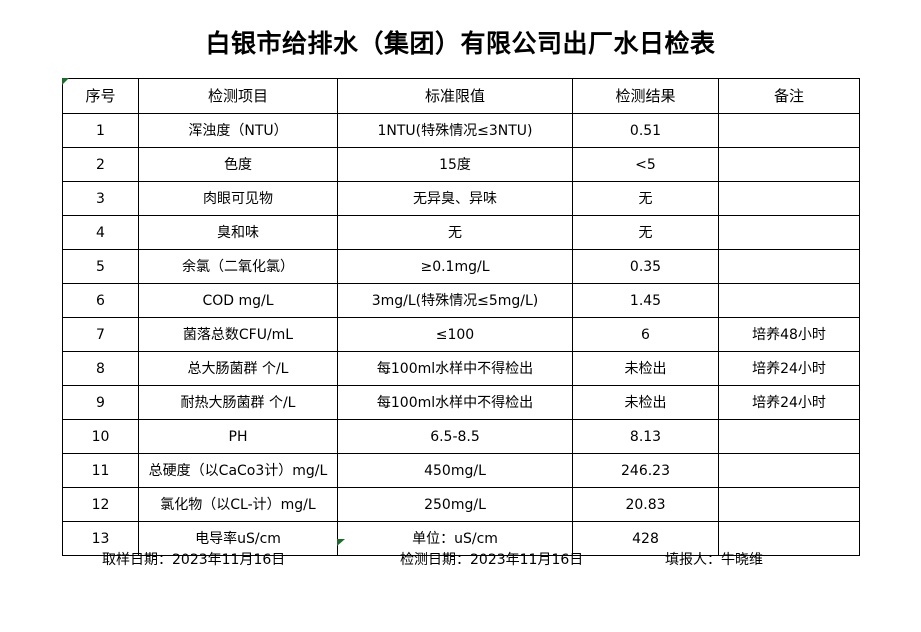  Describe the element at coordinates (100, 232) in the screenshot. I see `cell-no: 4` at that location.